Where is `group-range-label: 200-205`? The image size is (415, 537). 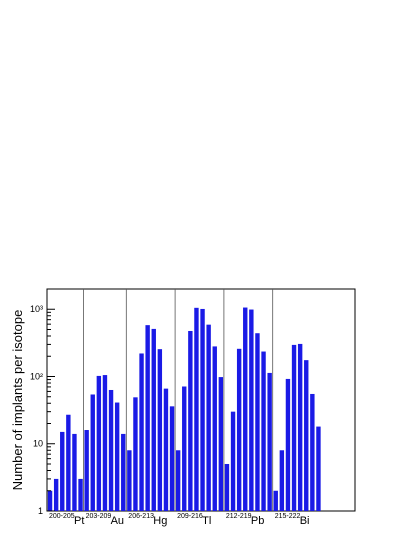 group-range-label: 200-205 is located at coordinates (62, 516).